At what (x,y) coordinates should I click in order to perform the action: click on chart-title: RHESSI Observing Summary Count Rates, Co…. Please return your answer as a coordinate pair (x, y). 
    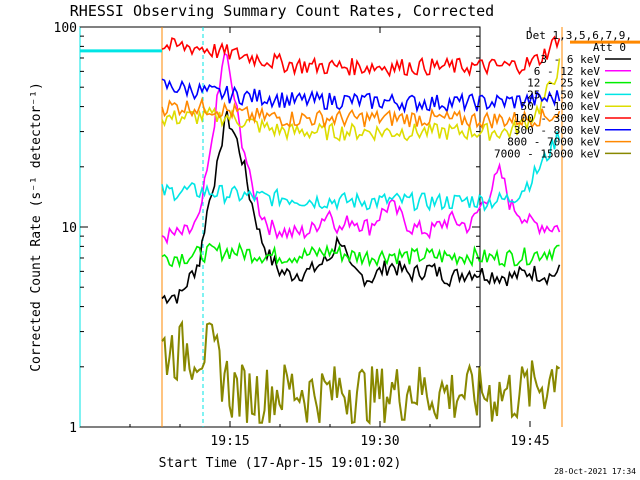
    Looking at the image, I should click on (282, 11).